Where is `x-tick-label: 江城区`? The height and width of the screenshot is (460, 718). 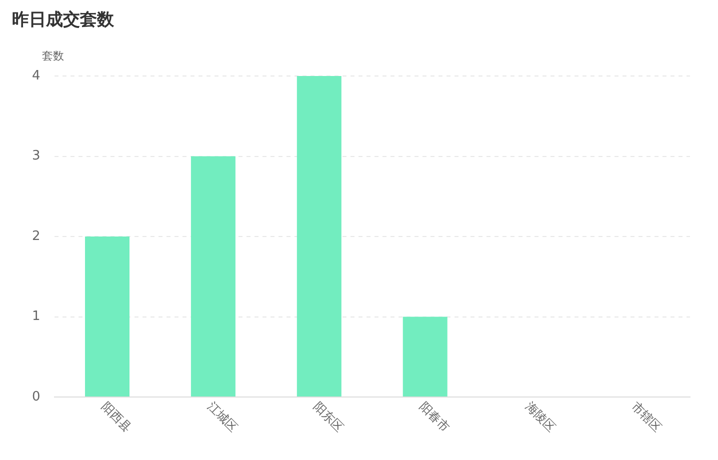 x-tick-label: 江城区 is located at coordinates (222, 417).